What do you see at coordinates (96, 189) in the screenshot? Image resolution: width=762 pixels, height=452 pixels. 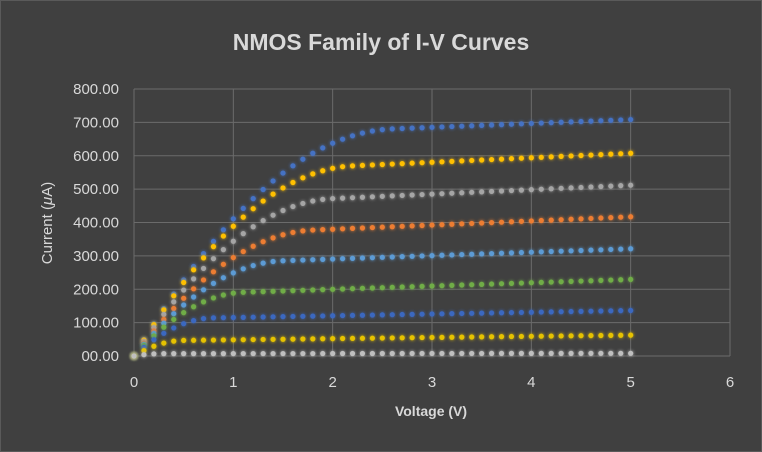 I see `y-tick-label: 500.00` at bounding box center [96, 189].